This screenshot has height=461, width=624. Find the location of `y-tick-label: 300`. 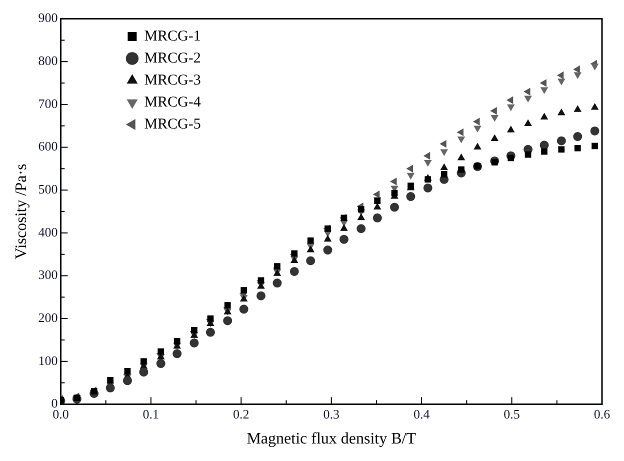

y-tick-label: 300 is located at coordinates (48, 274).